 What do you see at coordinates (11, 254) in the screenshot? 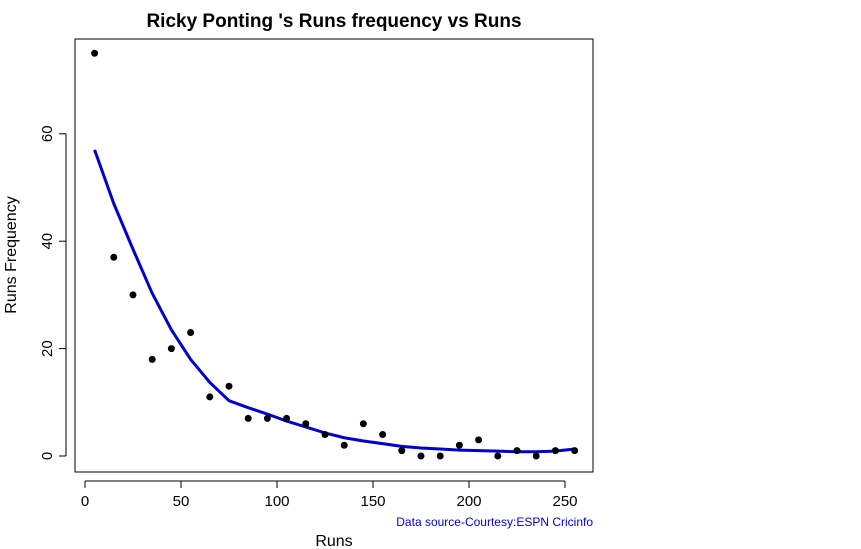
I see `y-axis-label: Runs Frequency` at bounding box center [11, 254].